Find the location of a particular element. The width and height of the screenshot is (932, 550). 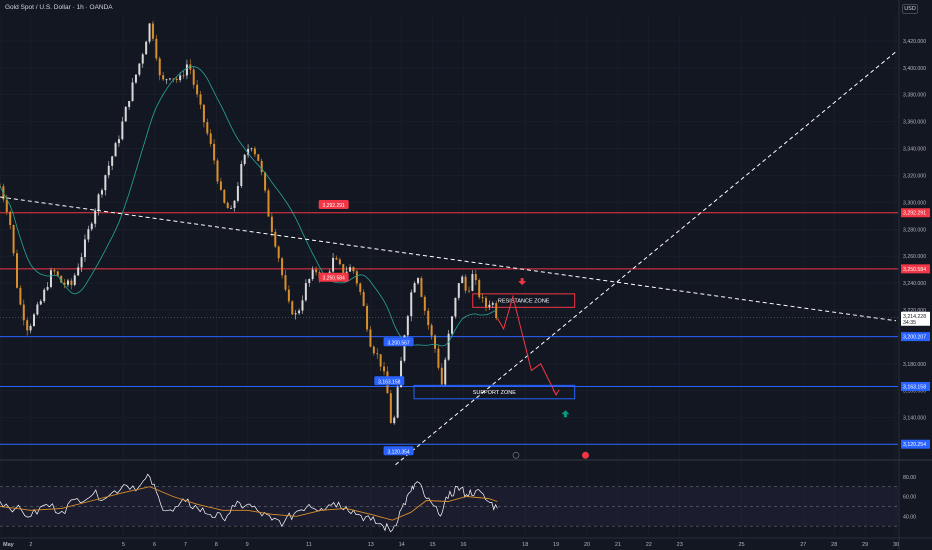

time-tick-label: 21 is located at coordinates (618, 545).